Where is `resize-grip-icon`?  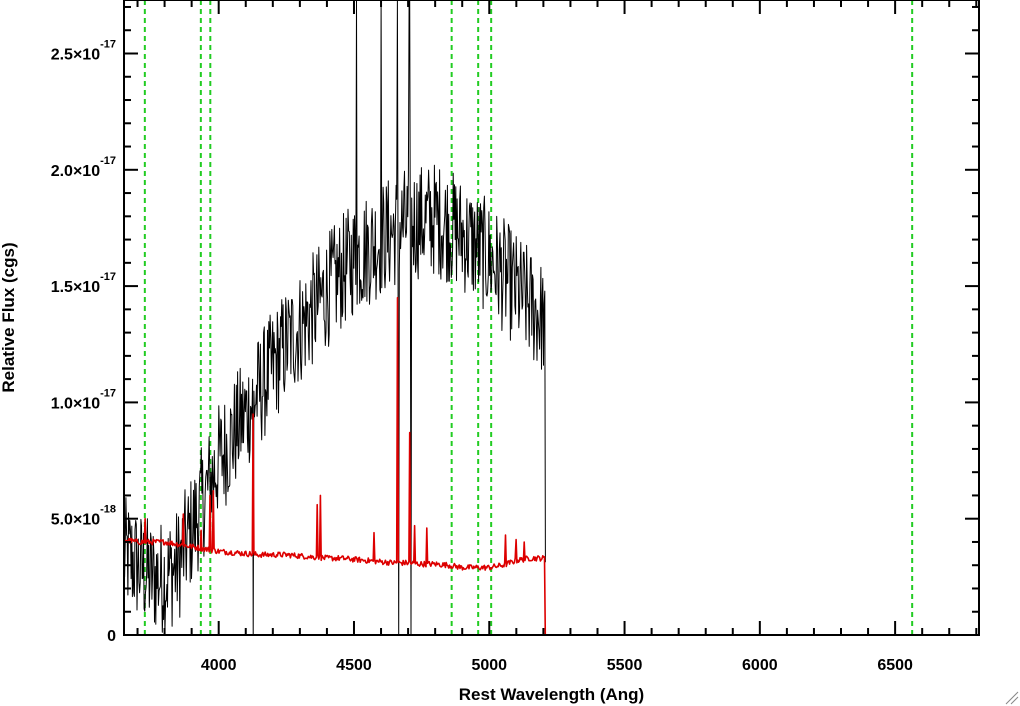 resize-grip-icon is located at coordinates (1012, 698).